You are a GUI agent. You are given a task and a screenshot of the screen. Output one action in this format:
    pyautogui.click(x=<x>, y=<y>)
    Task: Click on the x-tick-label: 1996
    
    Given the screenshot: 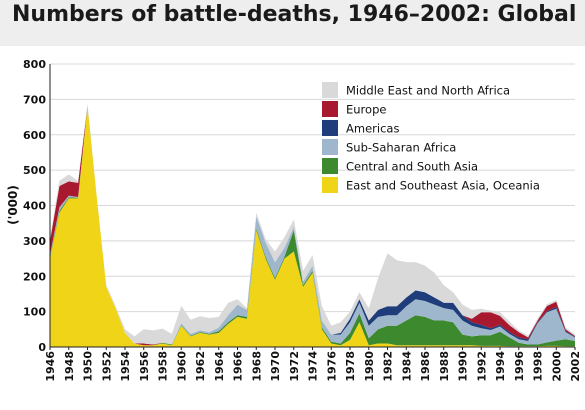 What is the action you would take?
    pyautogui.click(x=519, y=366)
    